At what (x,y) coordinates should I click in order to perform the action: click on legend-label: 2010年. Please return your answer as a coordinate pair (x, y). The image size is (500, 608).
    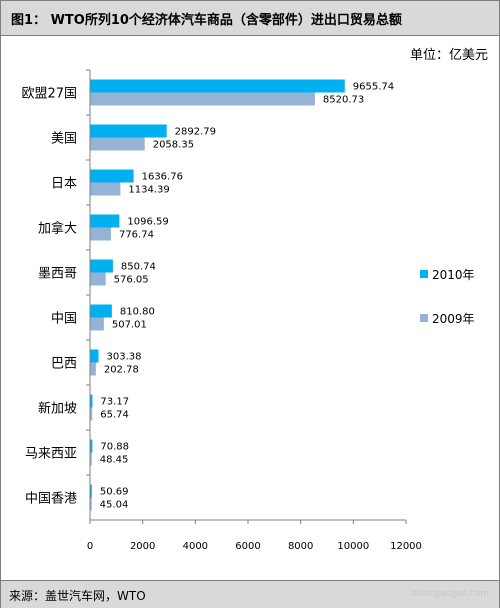
    Looking at the image, I should click on (453, 275).